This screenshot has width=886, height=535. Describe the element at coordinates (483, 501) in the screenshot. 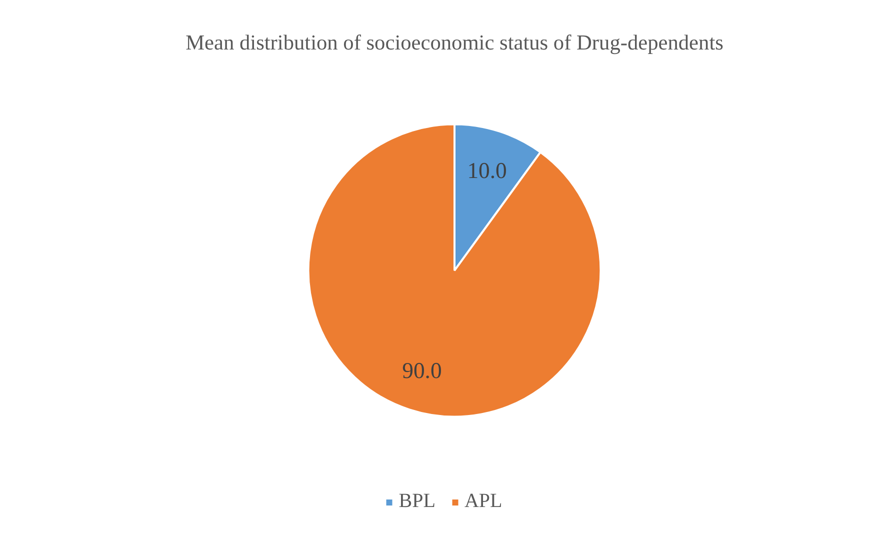

I see `legend-label: APL` at that location.